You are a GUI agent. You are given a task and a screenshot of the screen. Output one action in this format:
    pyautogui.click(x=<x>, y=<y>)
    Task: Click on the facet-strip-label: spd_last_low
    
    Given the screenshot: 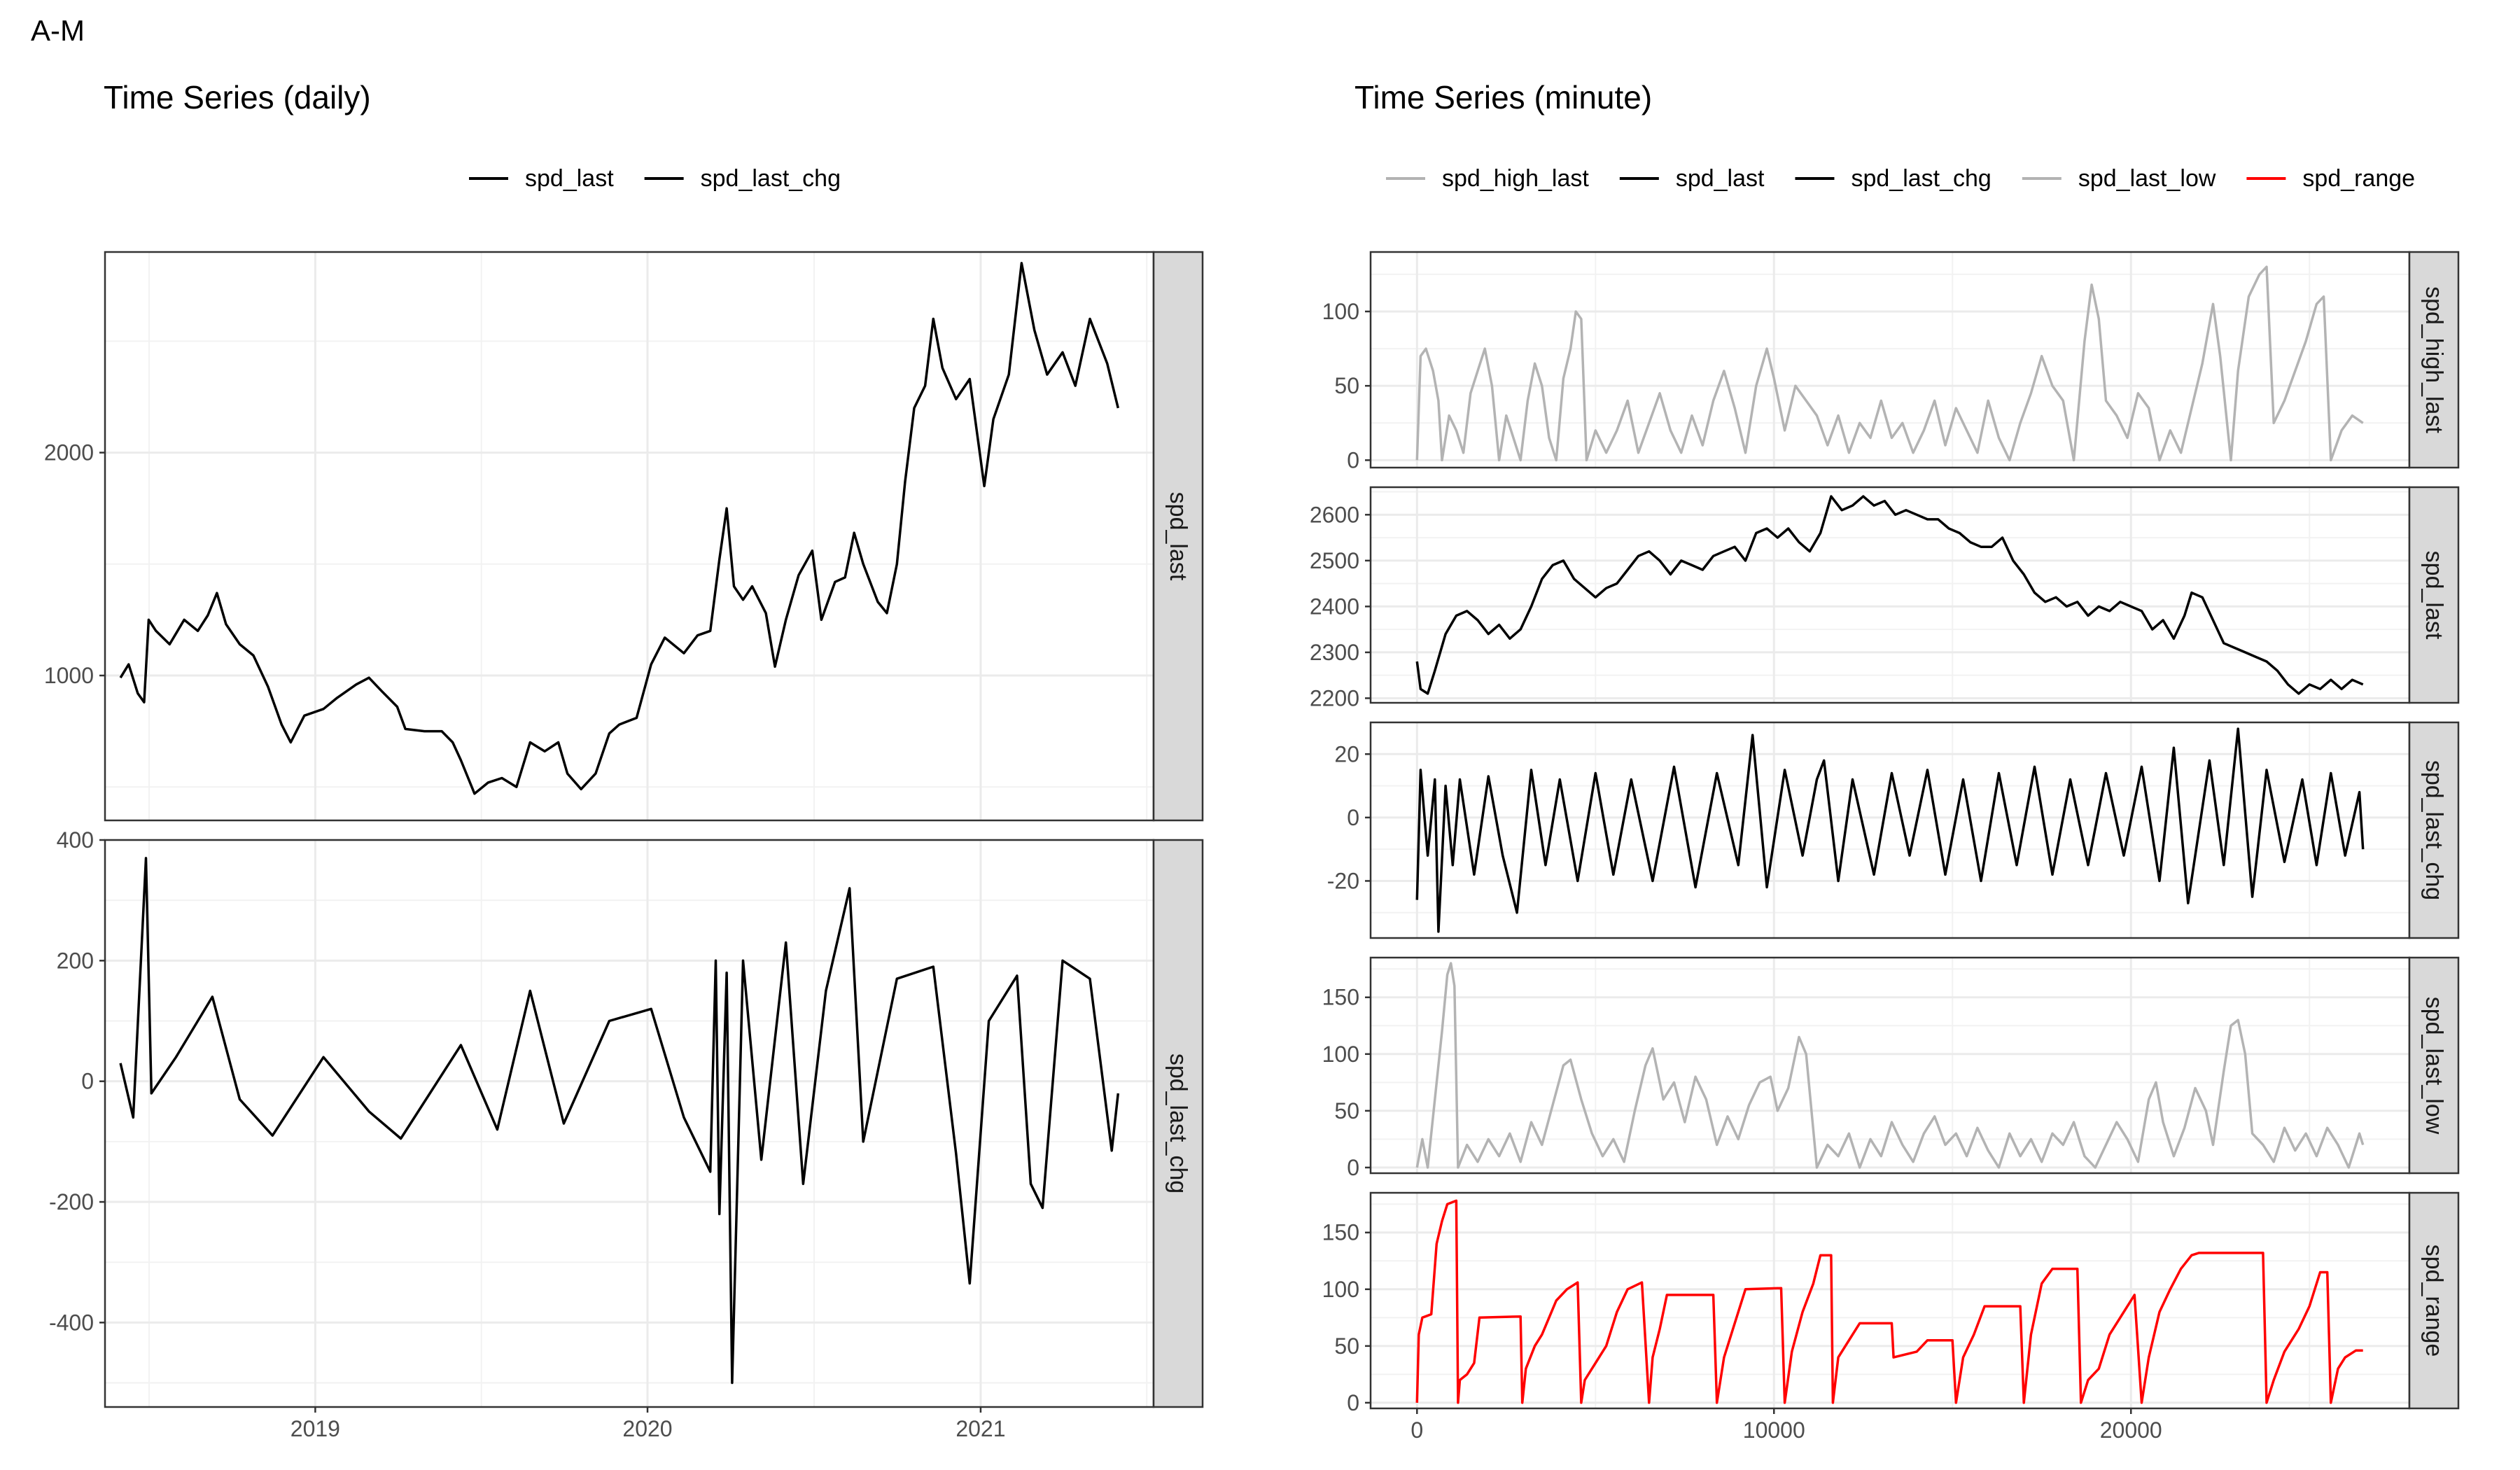 What is the action you would take?
    pyautogui.click(x=2434, y=1066)
    